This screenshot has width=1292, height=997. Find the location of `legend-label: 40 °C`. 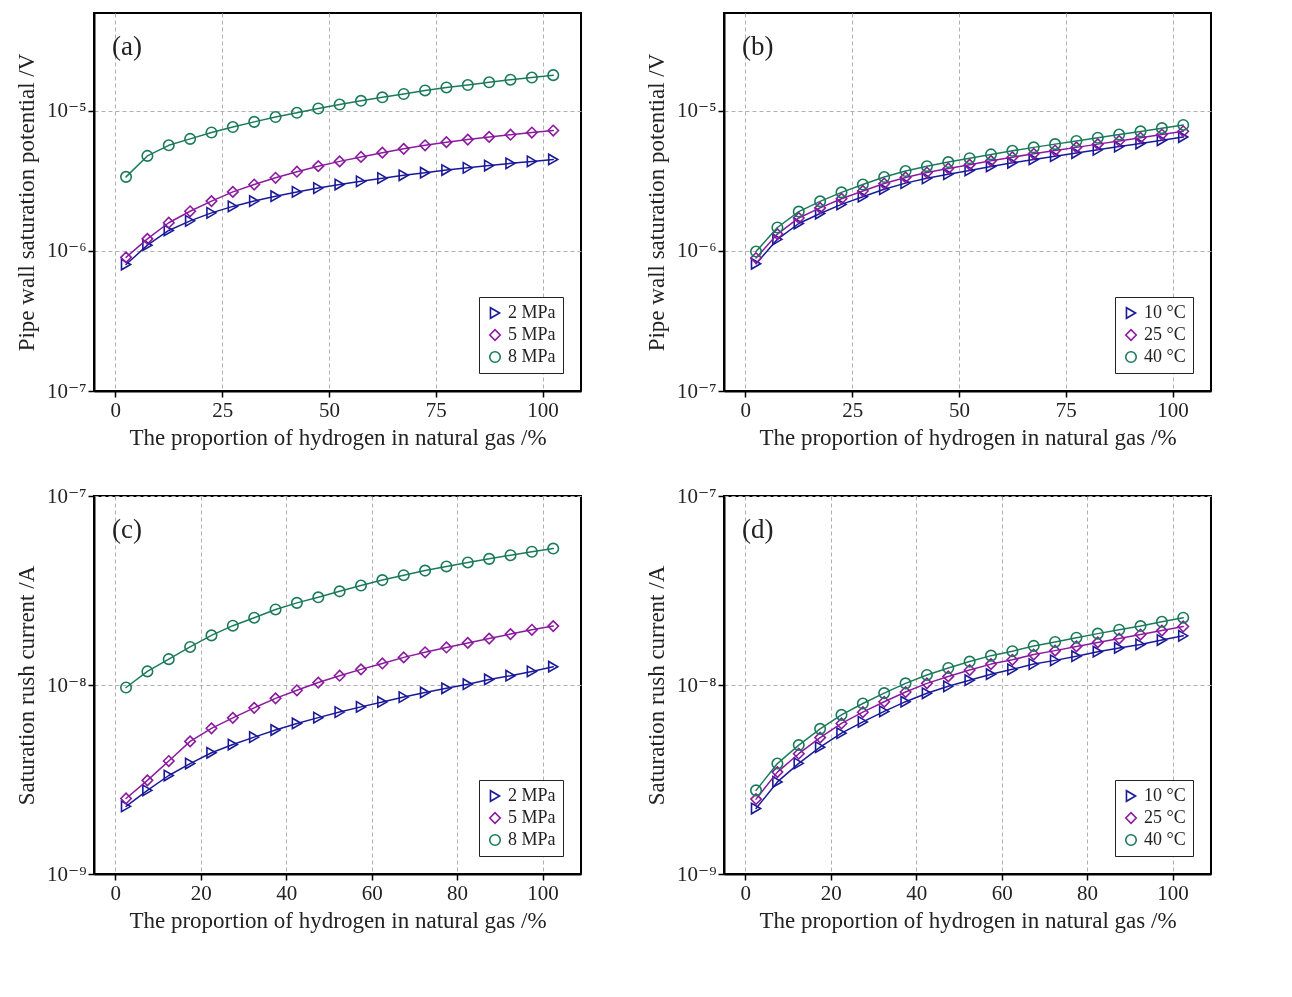

legend-label: 40 °C is located at coordinates (1165, 356).